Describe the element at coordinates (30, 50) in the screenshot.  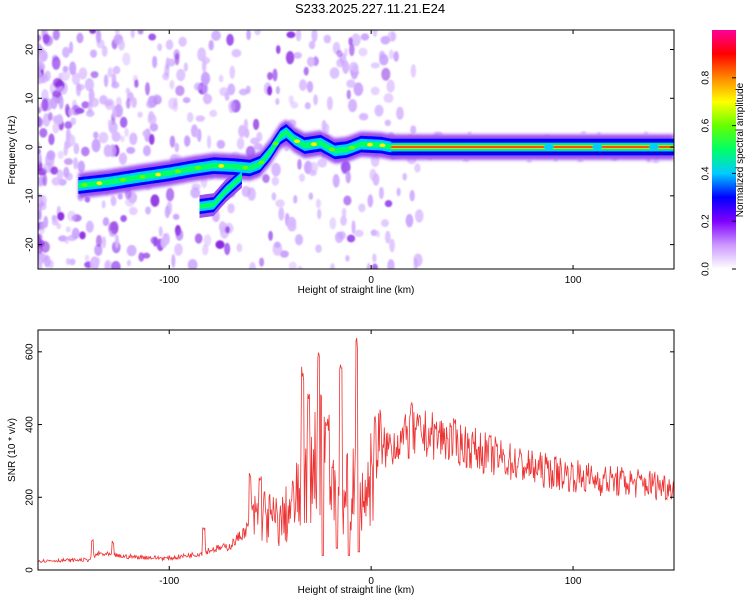
I see `spectrogram-y-tick-label: 20` at that location.